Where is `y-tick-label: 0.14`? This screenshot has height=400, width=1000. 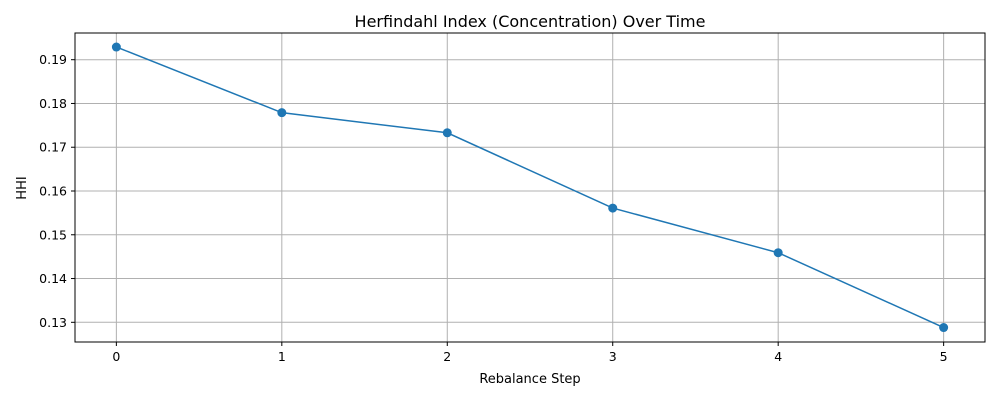 y-tick-label: 0.14 is located at coordinates (53, 278).